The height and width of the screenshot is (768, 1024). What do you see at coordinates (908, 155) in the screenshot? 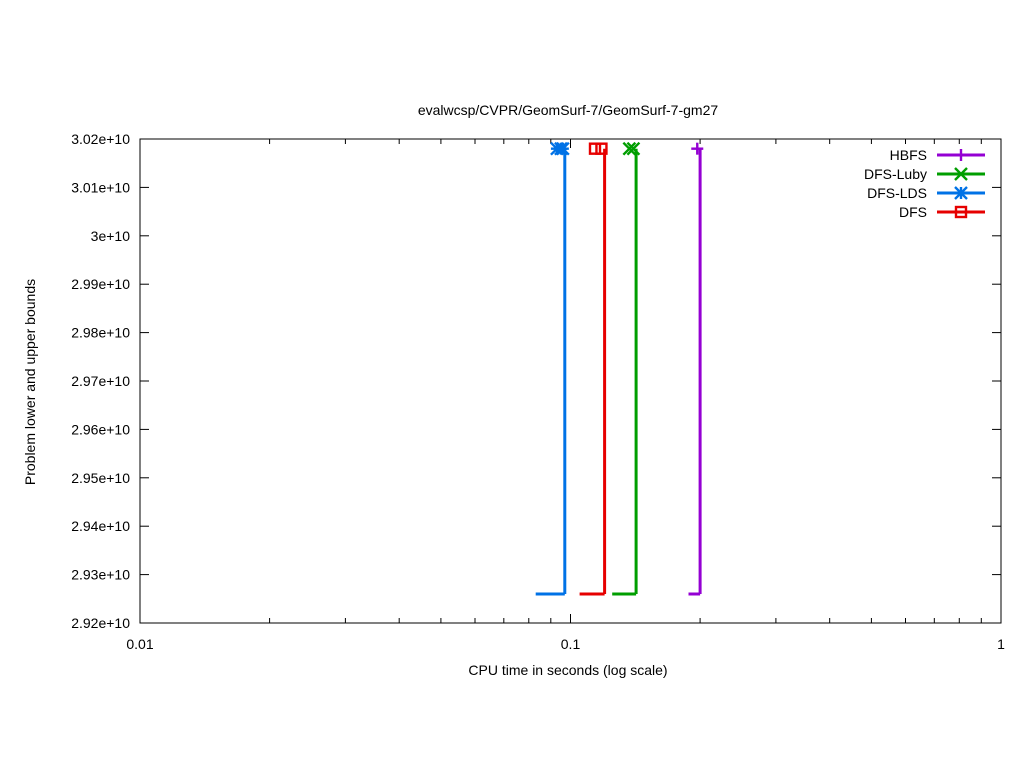
I see `legend-label: HBFS` at bounding box center [908, 155].